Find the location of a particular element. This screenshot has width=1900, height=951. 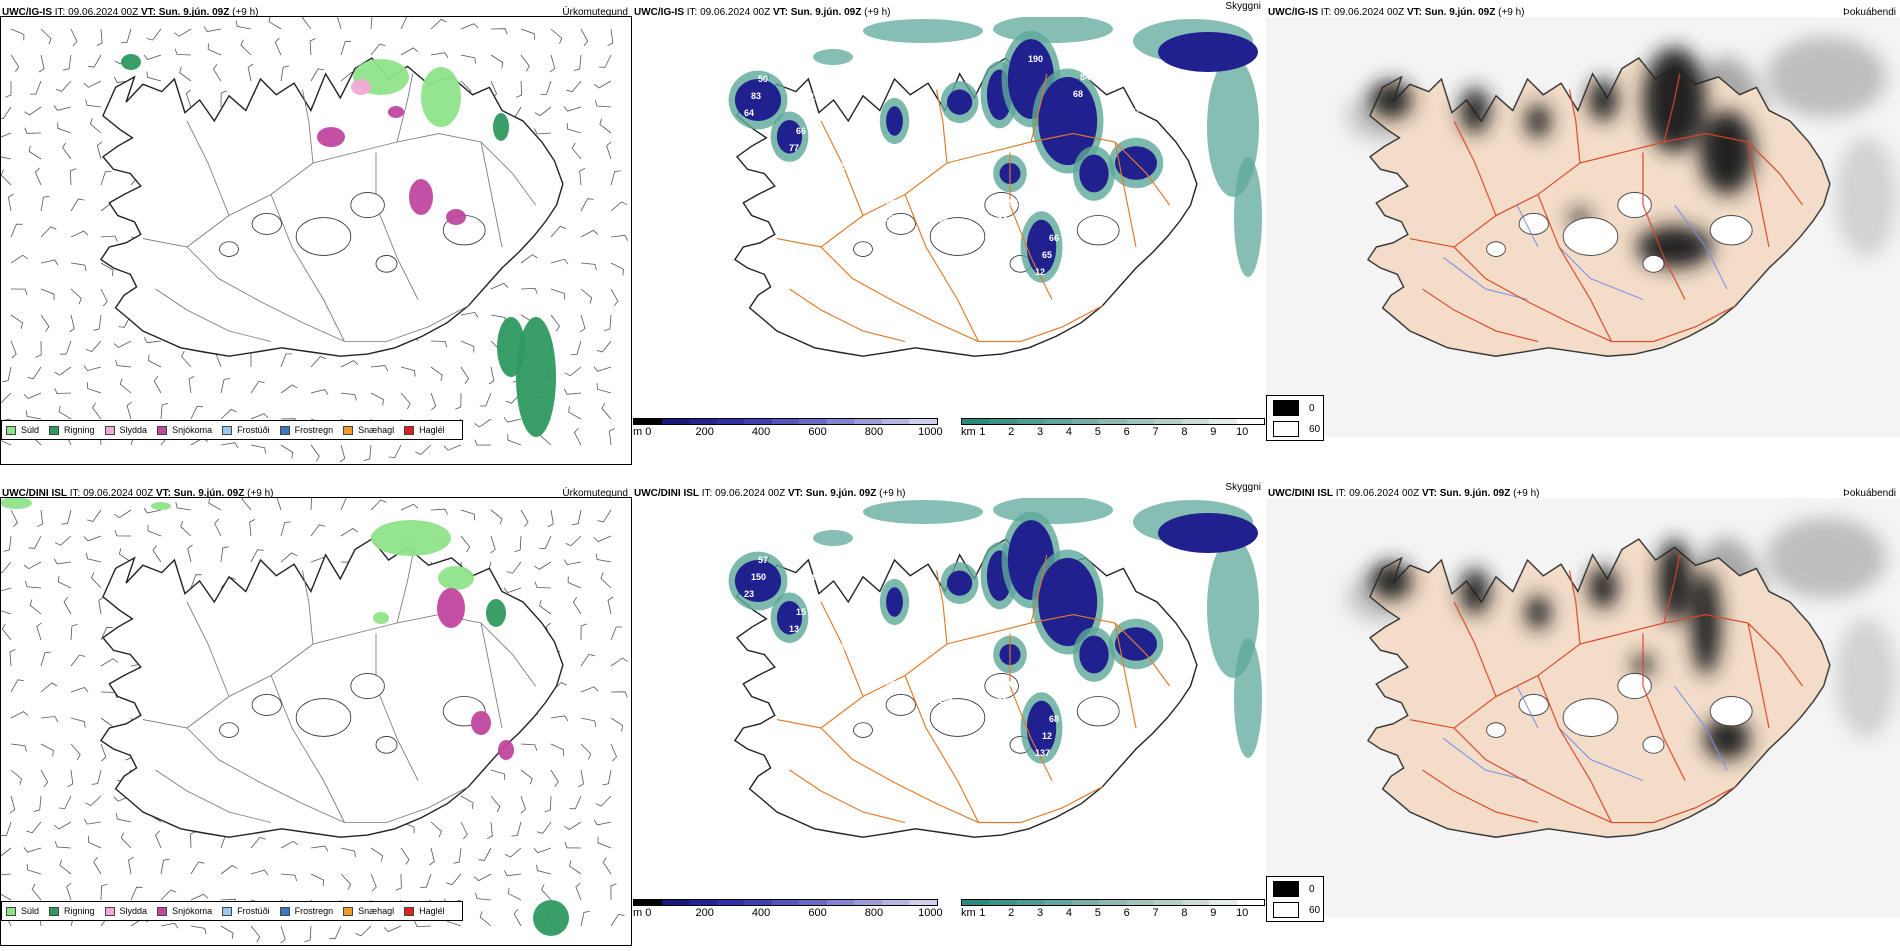

colorbar-cells is located at coordinates (785, 902).